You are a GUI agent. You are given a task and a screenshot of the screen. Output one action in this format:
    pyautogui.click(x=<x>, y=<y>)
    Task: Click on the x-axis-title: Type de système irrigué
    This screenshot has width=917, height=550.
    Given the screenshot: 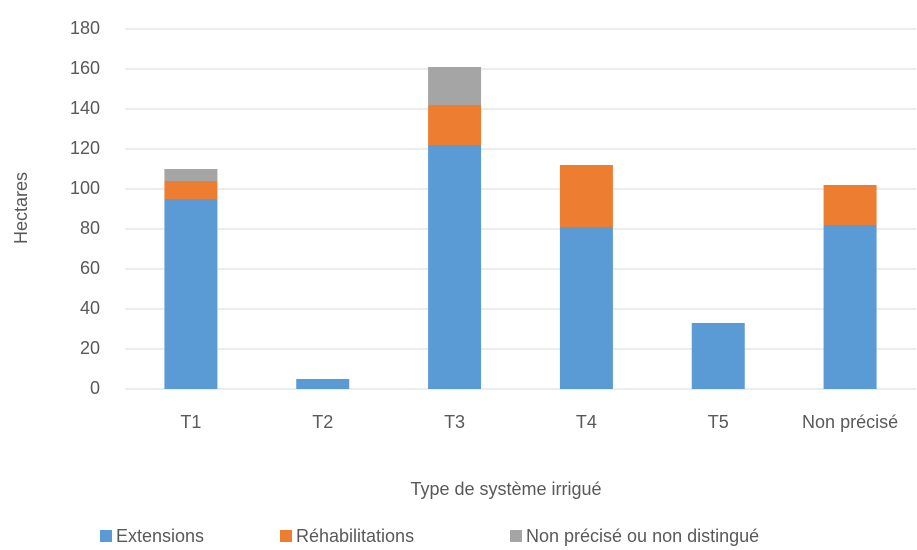 What is the action you would take?
    pyautogui.click(x=505, y=489)
    